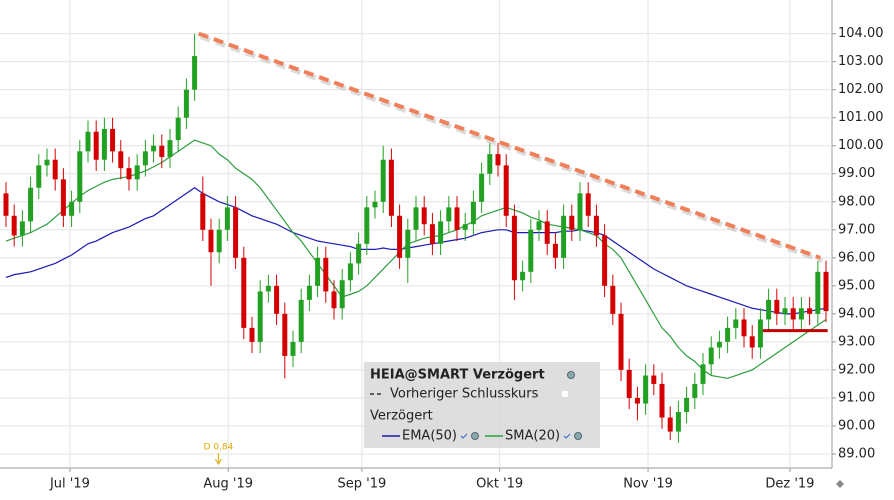 This screenshot has height=500, width=894. I want to click on y-tick-label: 95.00, so click(856, 285).